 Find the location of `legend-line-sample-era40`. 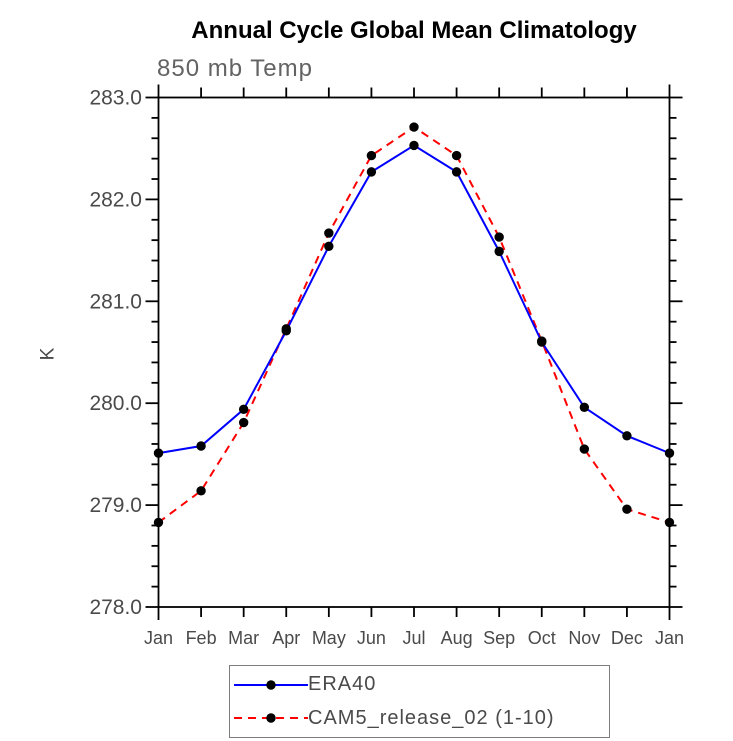

legend-line-sample-era40 is located at coordinates (271, 684).